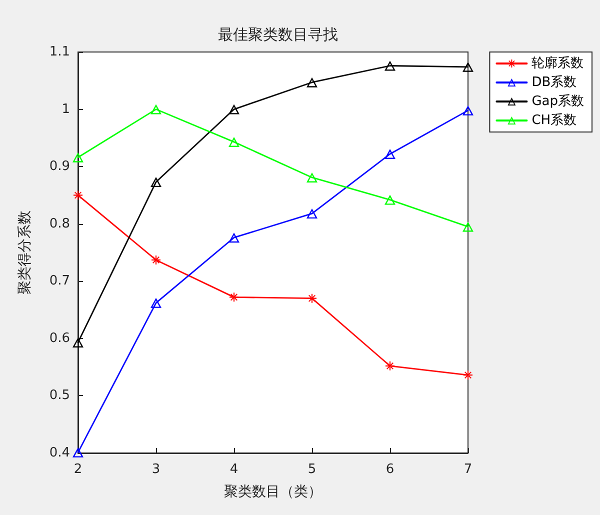 The height and width of the screenshot is (515, 600). What do you see at coordinates (59, 281) in the screenshot?
I see `y-tick-label: 0.7` at bounding box center [59, 281].